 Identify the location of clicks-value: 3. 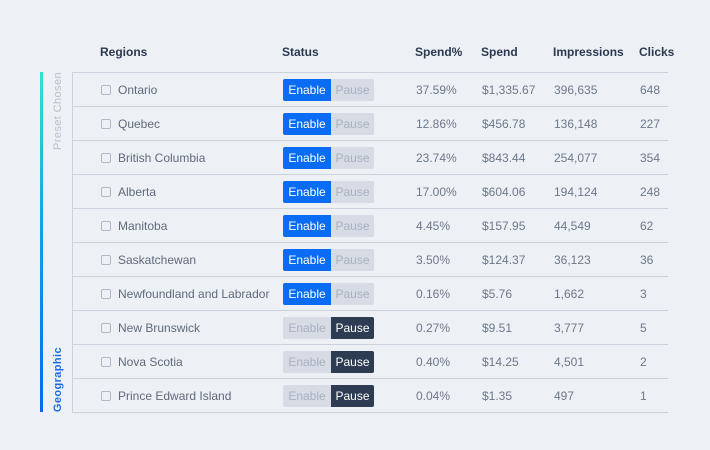
(643, 293).